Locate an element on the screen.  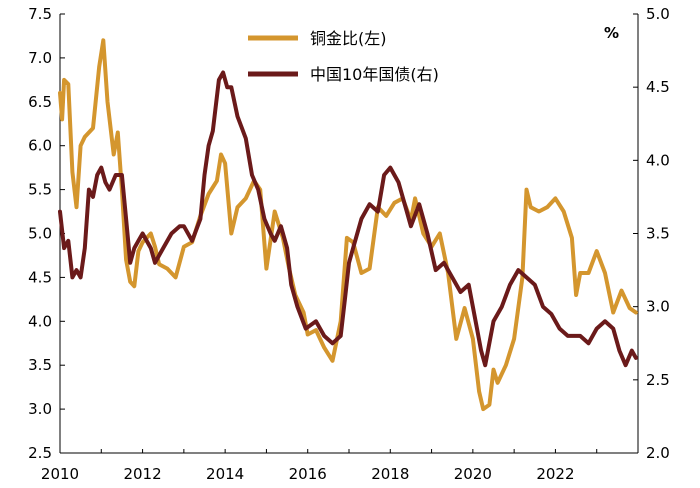
left-tick-label: 4.5 is located at coordinates (40, 277).